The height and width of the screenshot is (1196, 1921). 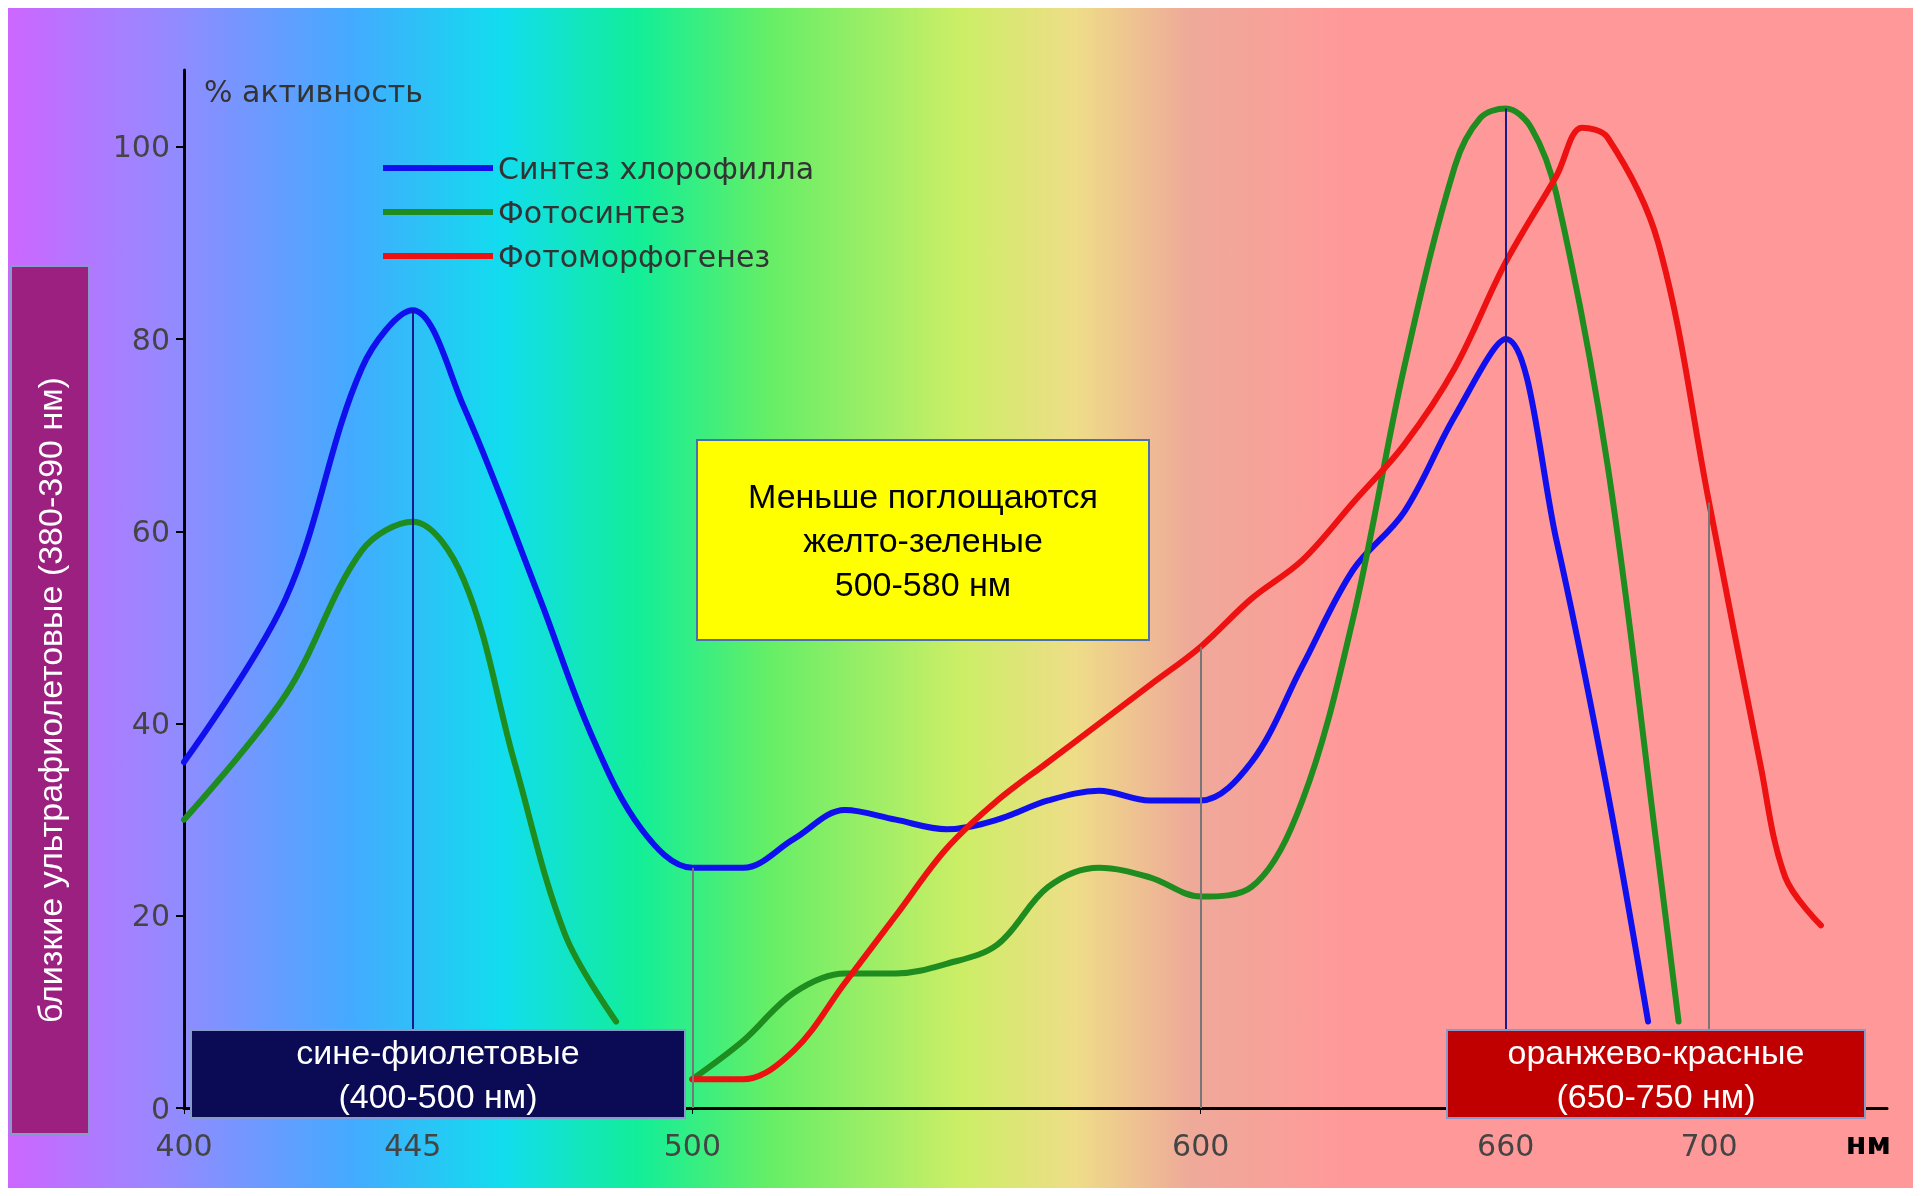 I want to click on y-tick-label: 80, so click(x=150, y=339).